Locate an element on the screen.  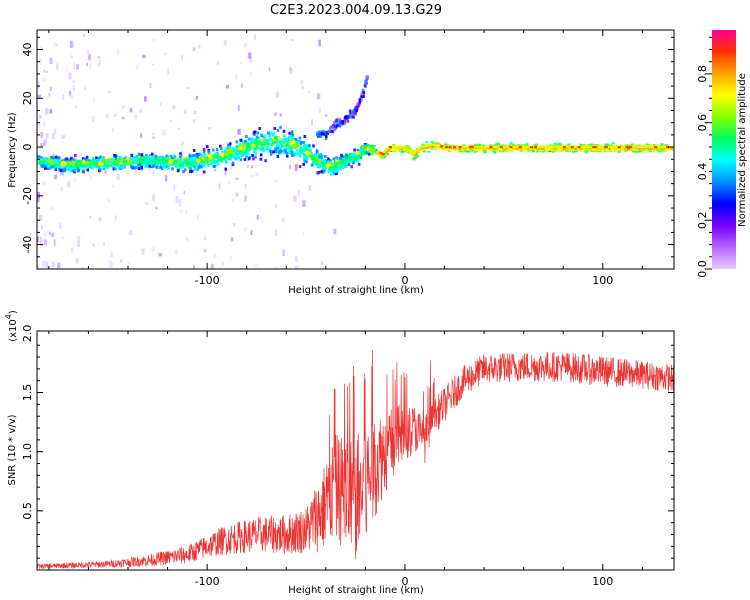
spectrogram-y-tick-label: 20 is located at coordinates (27, 98).